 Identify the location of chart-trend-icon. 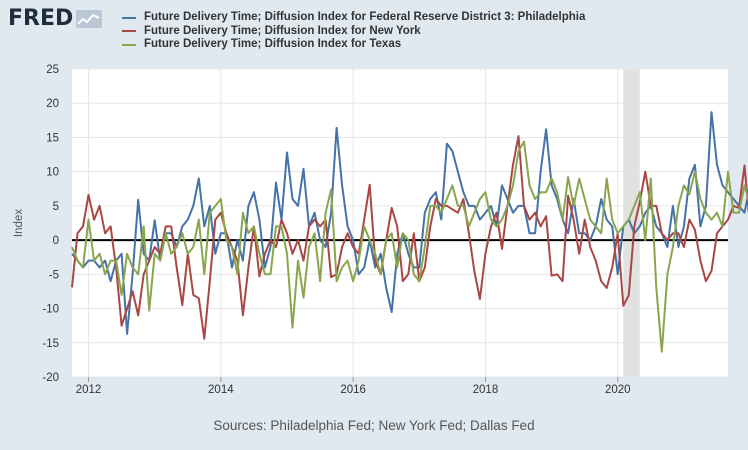
(89, 18).